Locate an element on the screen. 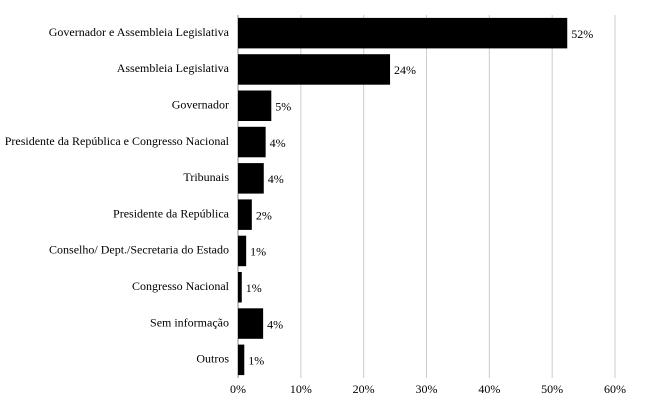 This screenshot has width=650, height=407. y-tick-label: Governador is located at coordinates (200, 105).